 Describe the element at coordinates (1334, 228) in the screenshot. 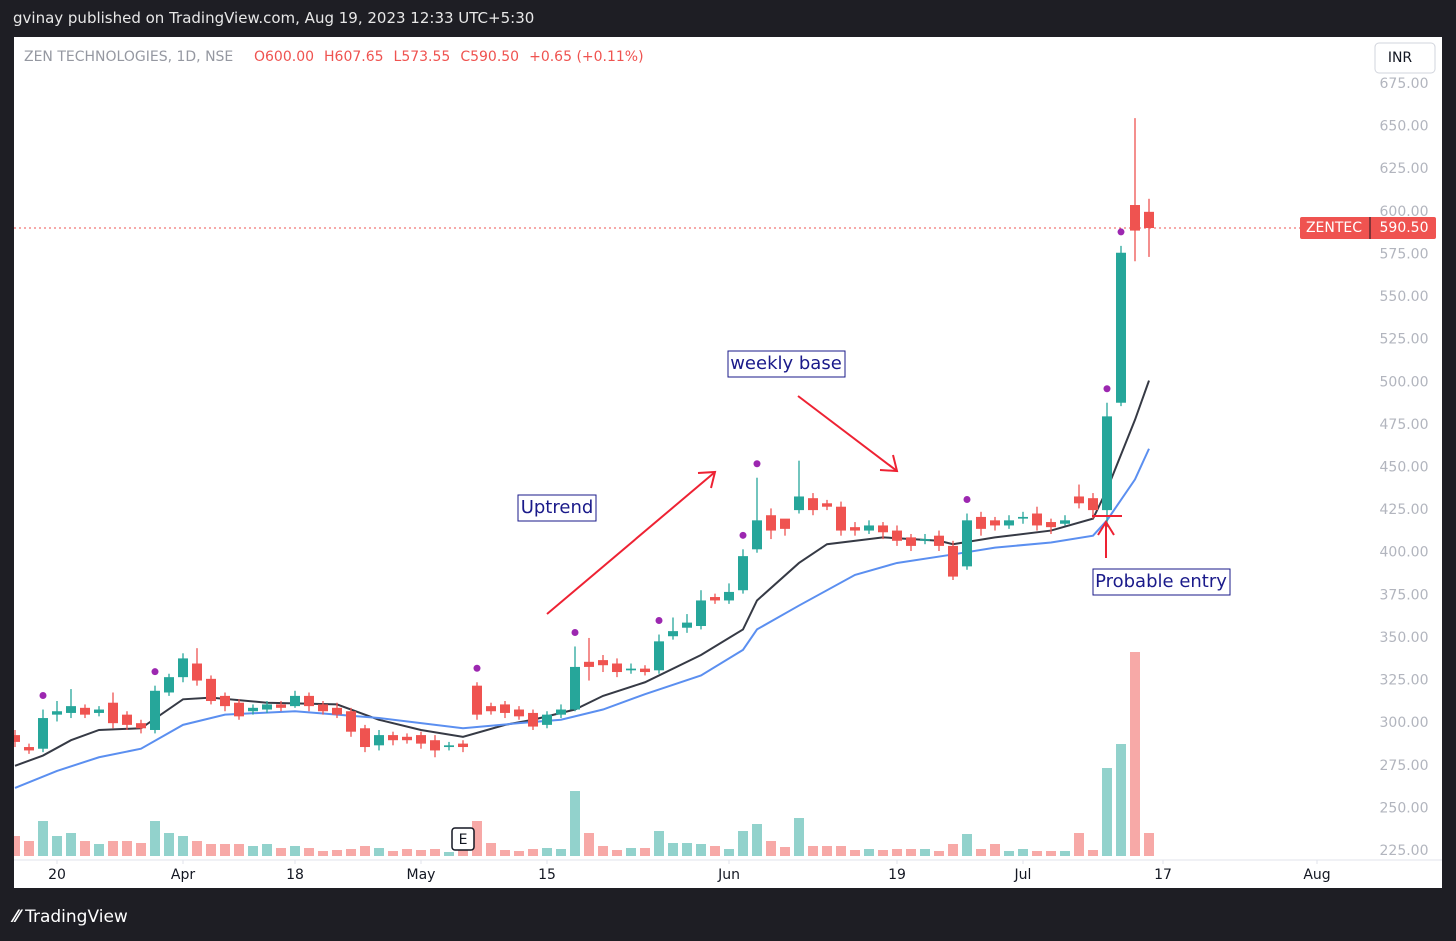

I see `ticker-label: ZENTEC` at that location.